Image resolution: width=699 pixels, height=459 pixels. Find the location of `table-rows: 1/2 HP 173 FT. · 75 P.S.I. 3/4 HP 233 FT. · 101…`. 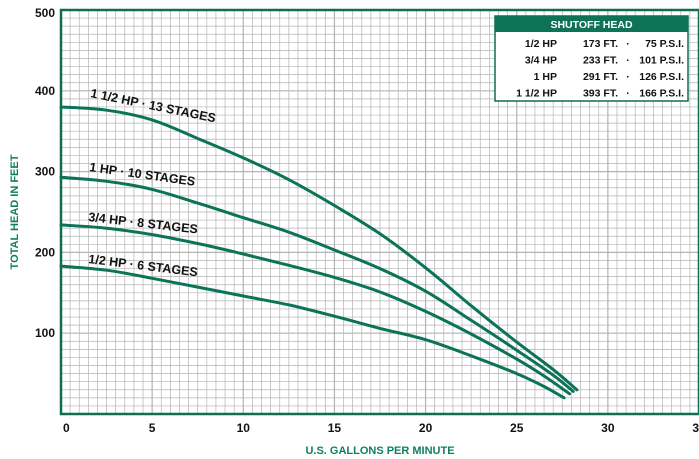

table-rows: 1/2 HP 173 FT. · 75 P.S.I. 3/4 HP 233 FT. · 101… is located at coordinates (600, 69).